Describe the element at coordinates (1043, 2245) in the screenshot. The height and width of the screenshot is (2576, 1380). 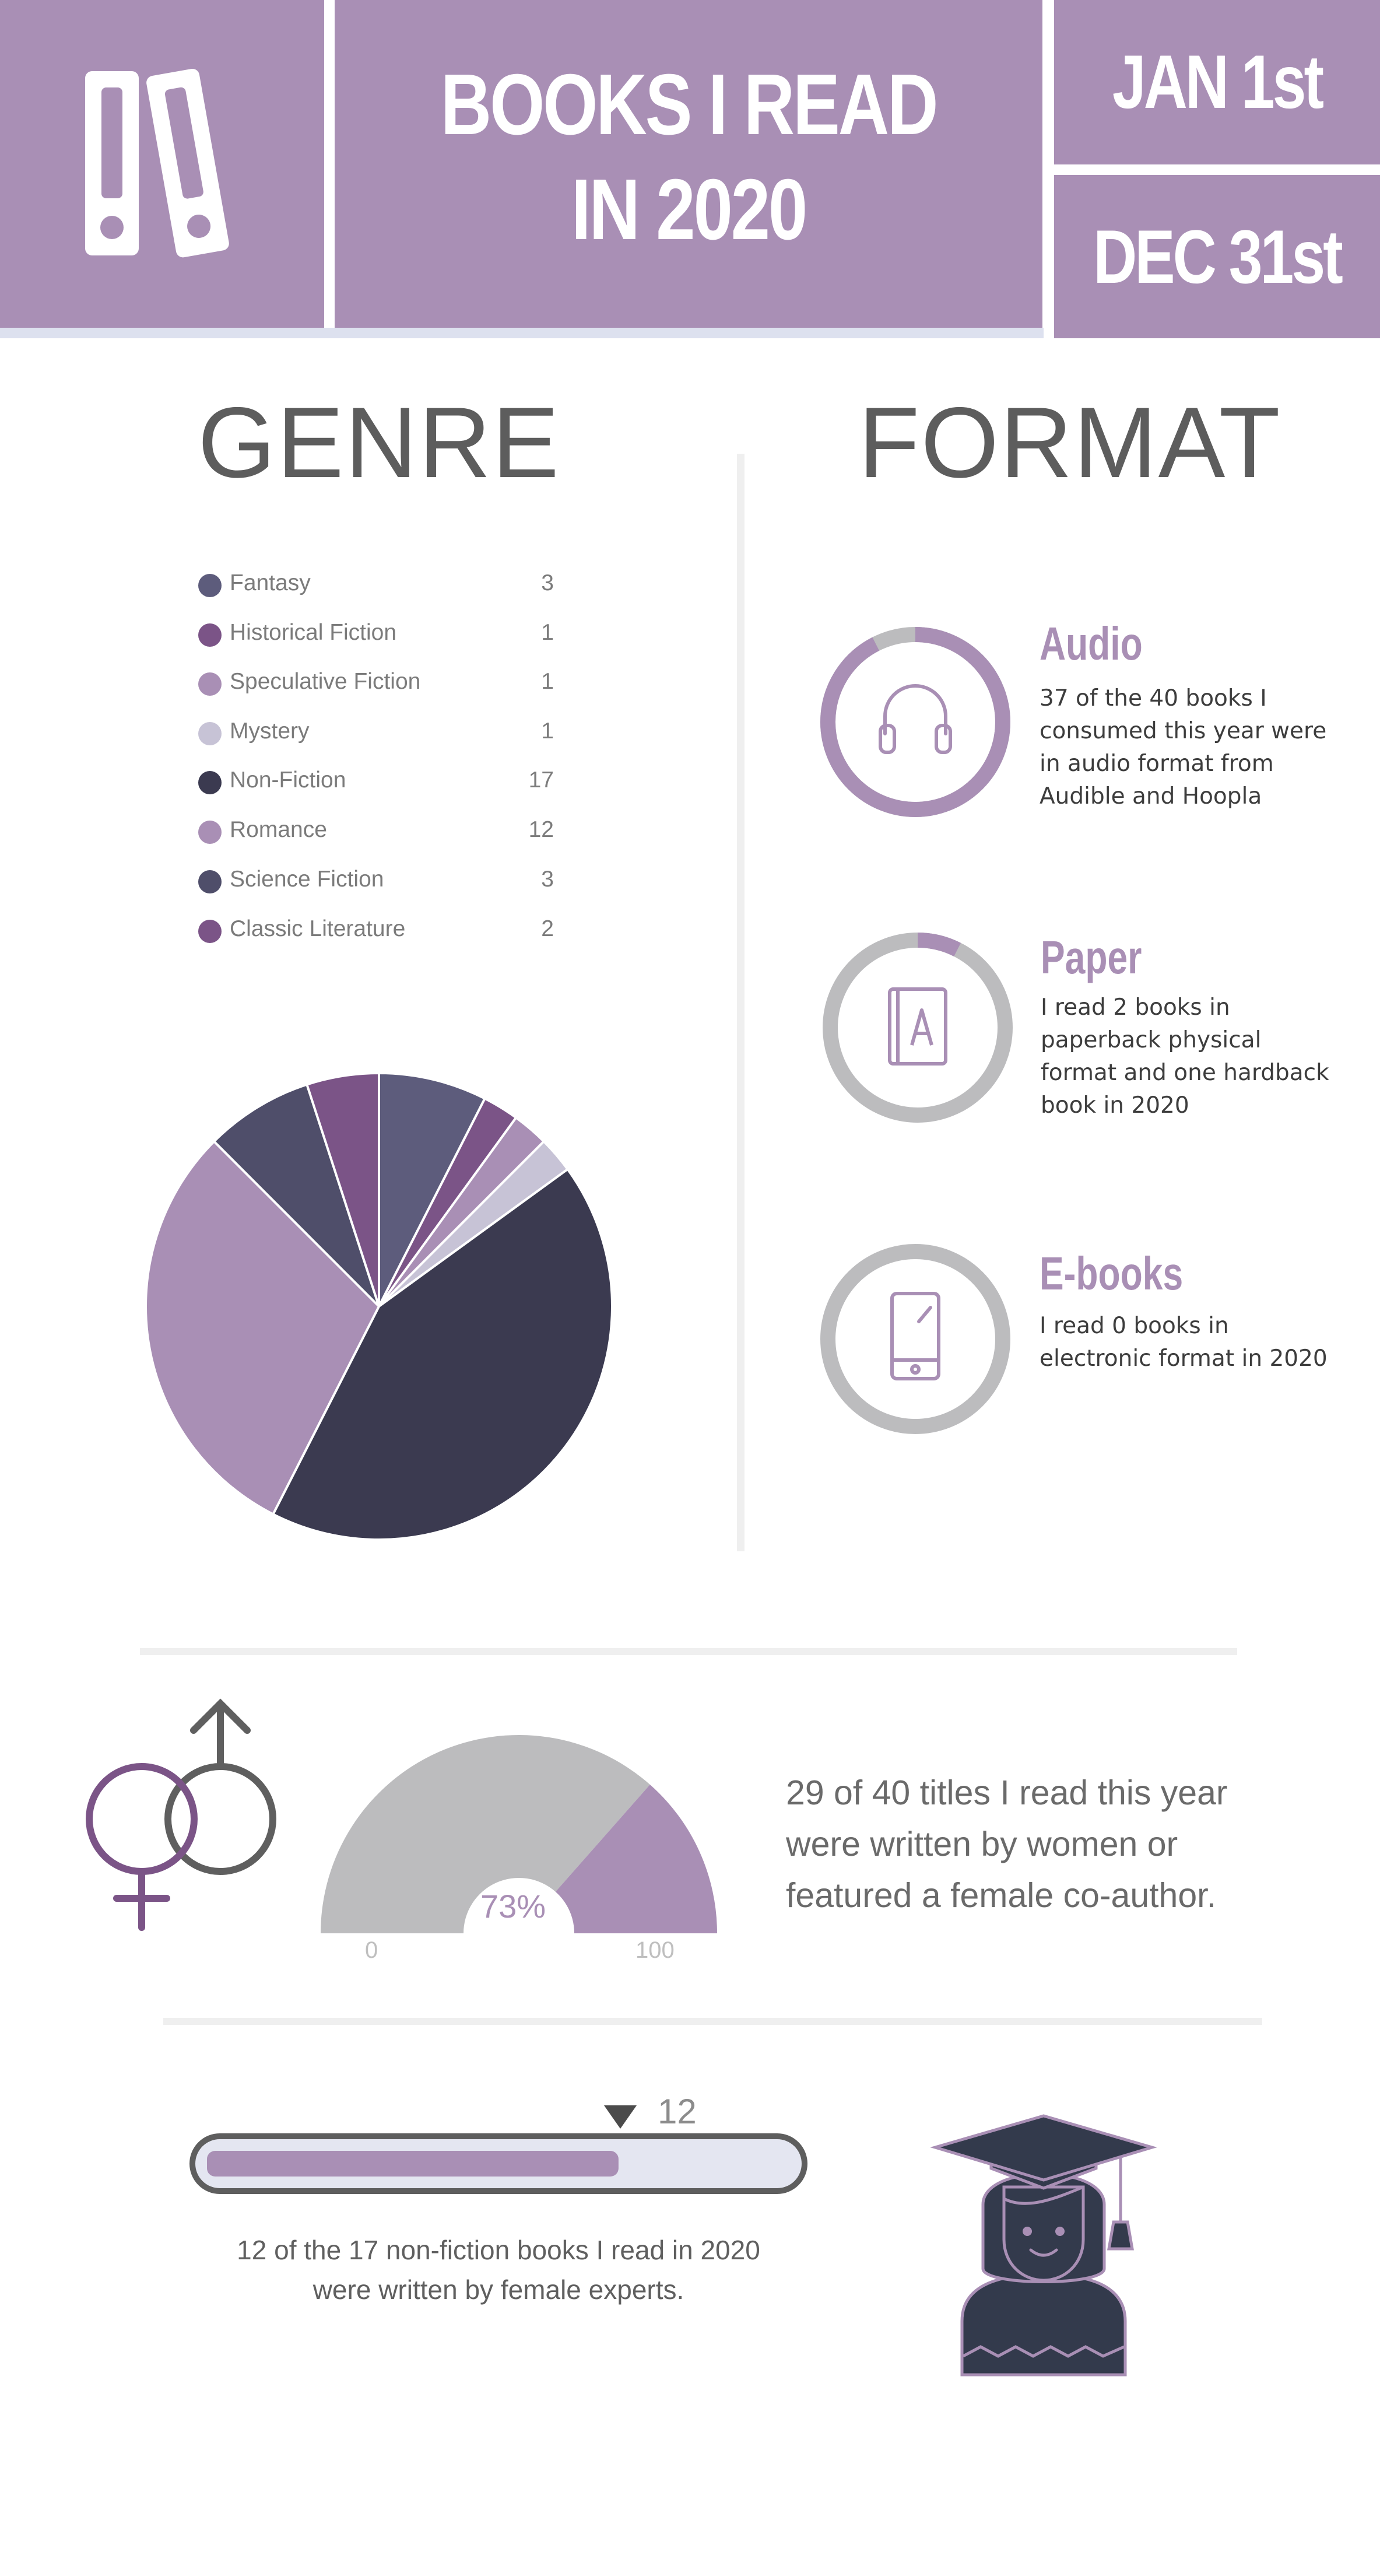
I see `graduate-icon` at that location.